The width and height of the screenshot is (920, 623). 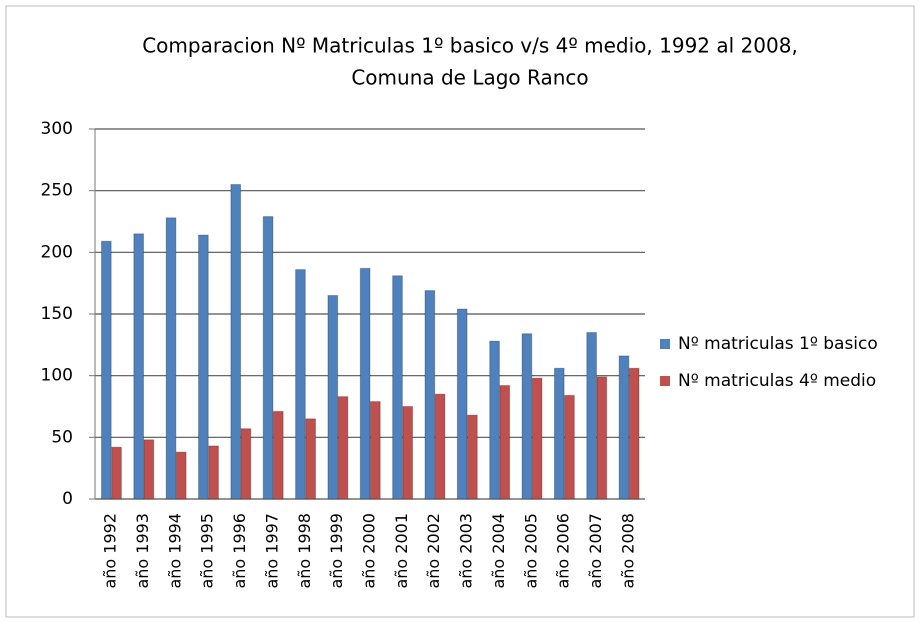 I want to click on y-tick-label: 300, so click(x=57, y=129).